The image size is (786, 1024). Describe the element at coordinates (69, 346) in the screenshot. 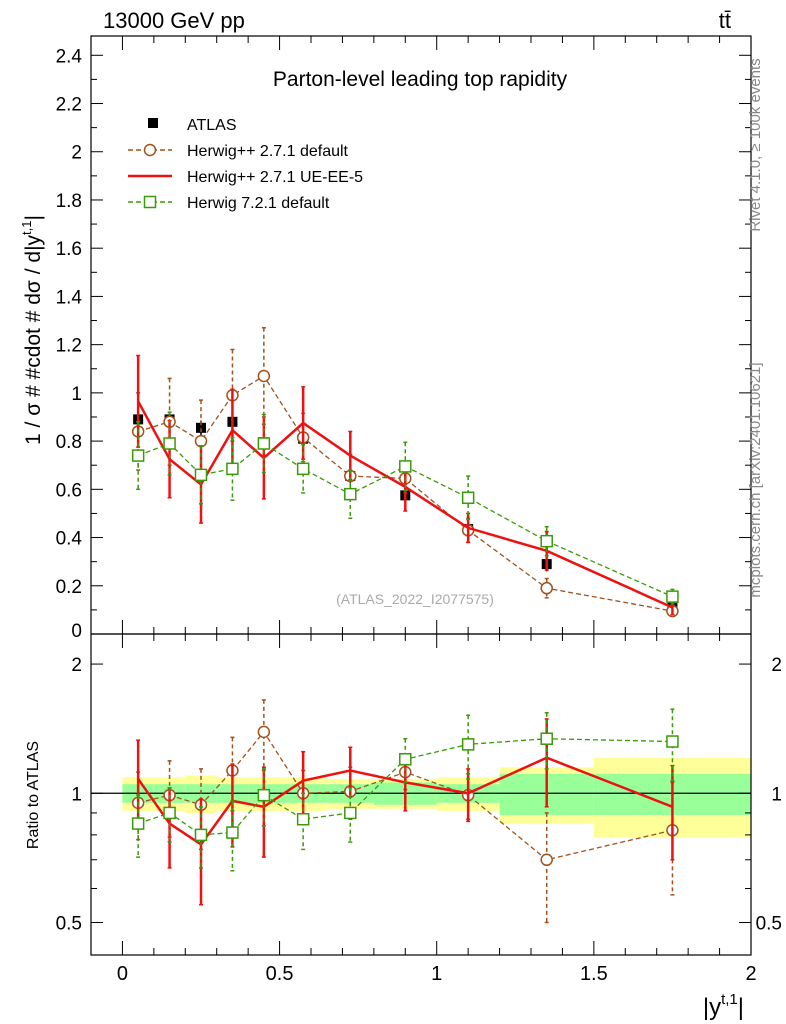

I see `y-tick-label: 1.2` at that location.